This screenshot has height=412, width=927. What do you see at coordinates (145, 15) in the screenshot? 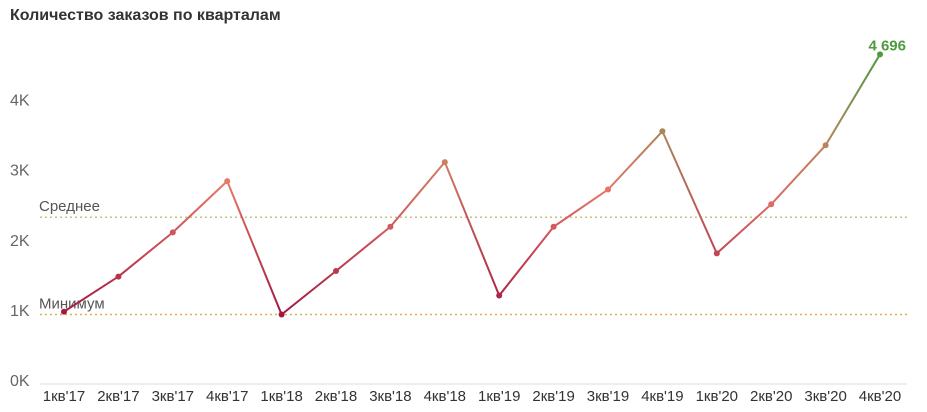
I see `chart-title: Количество заказов по кварталам` at bounding box center [145, 15].